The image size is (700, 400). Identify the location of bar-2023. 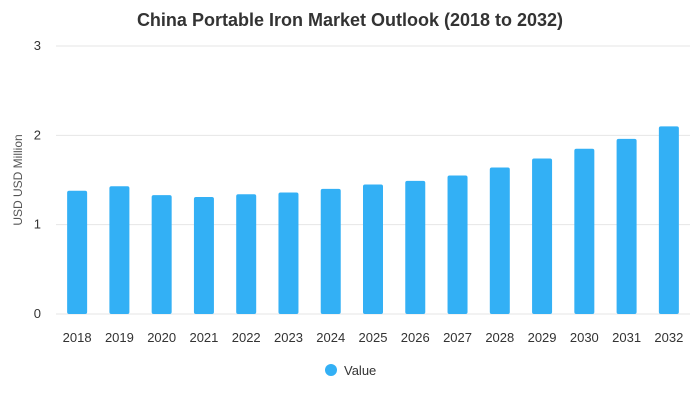
(288, 253).